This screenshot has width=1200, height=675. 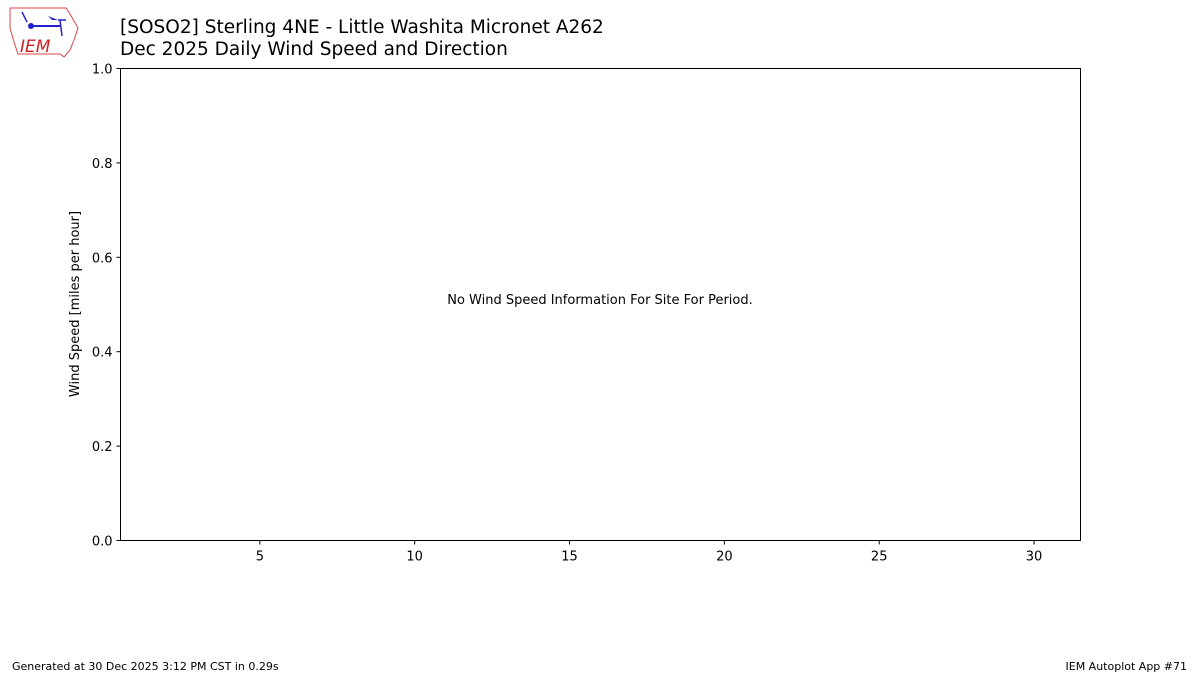 I want to click on x-tick-label: 10, so click(x=414, y=557).